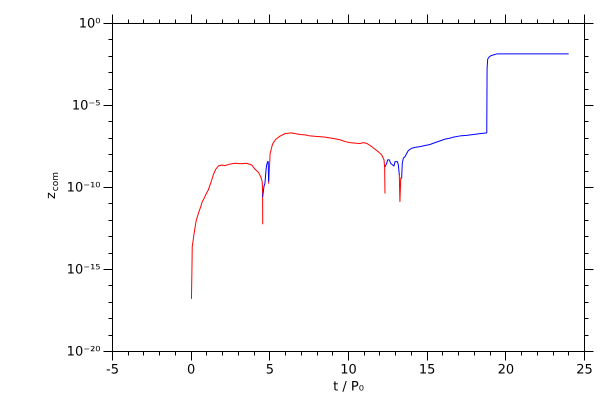 The width and height of the screenshot is (600, 400). I want to click on x-tick-label: 5, so click(270, 370).